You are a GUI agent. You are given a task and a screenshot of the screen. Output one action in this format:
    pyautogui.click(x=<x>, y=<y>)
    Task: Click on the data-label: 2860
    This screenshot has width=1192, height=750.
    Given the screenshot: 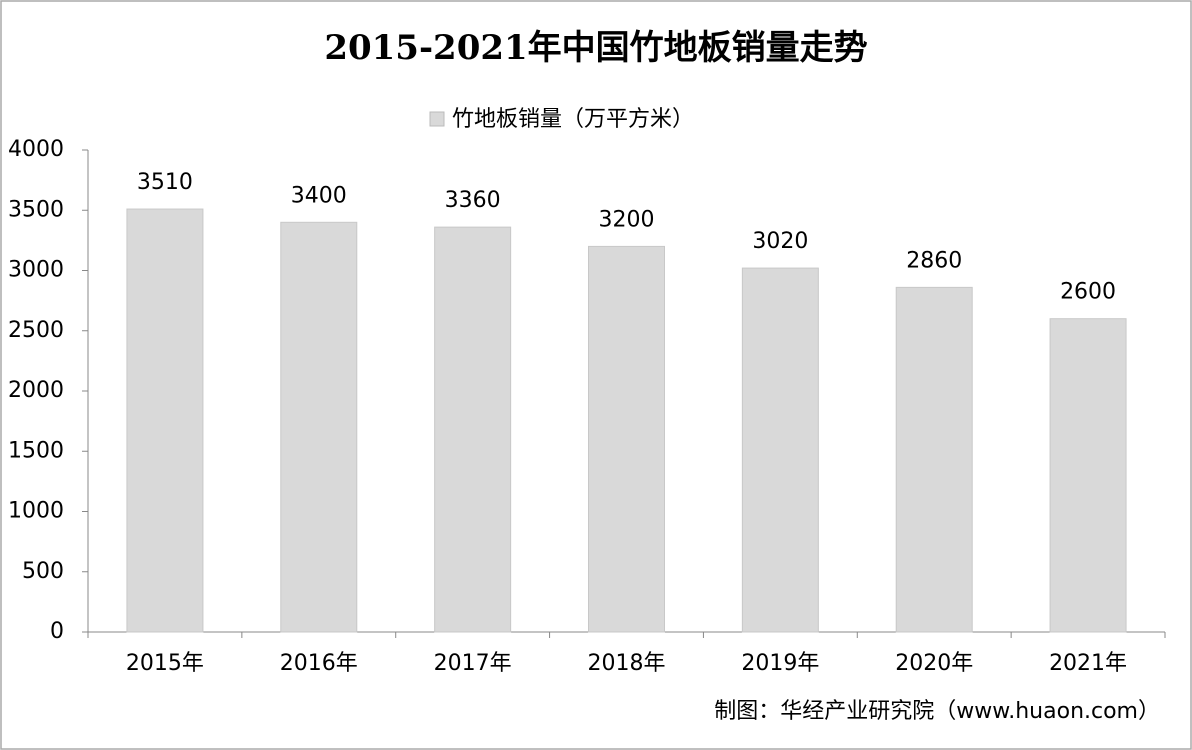 What is the action you would take?
    pyautogui.click(x=934, y=260)
    